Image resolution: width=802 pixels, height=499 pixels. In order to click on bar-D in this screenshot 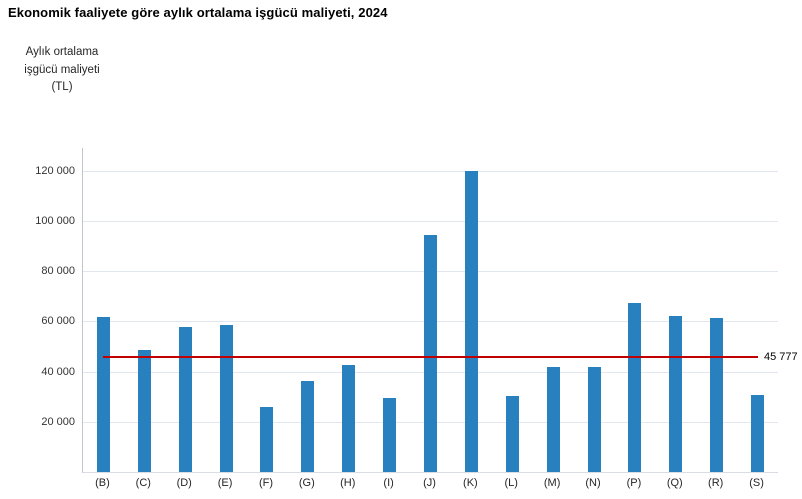, I will do `click(185, 399)`.